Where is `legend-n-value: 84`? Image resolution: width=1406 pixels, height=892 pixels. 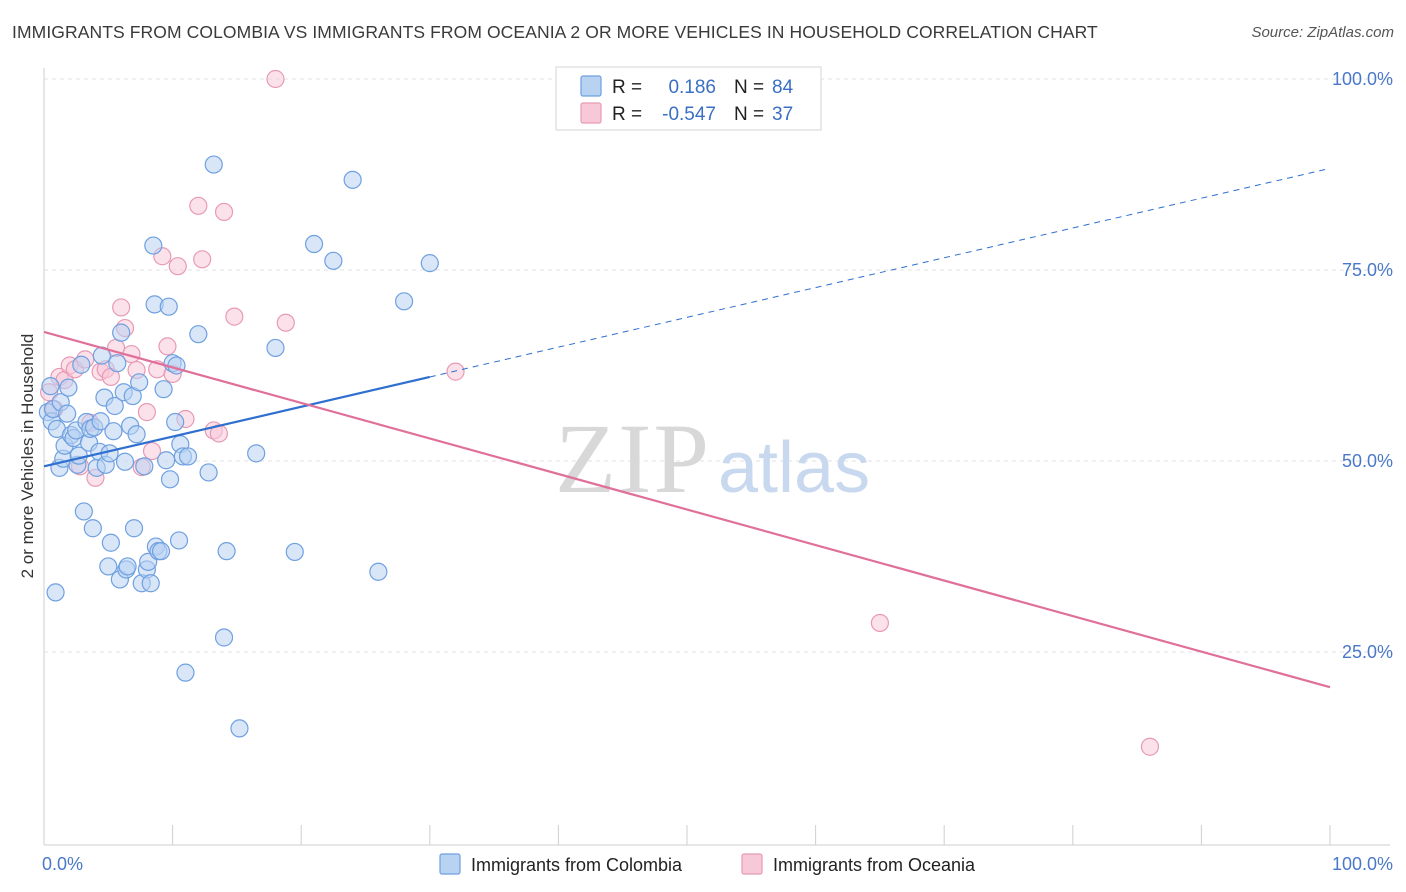 legend-n-value: 84 is located at coordinates (783, 87).